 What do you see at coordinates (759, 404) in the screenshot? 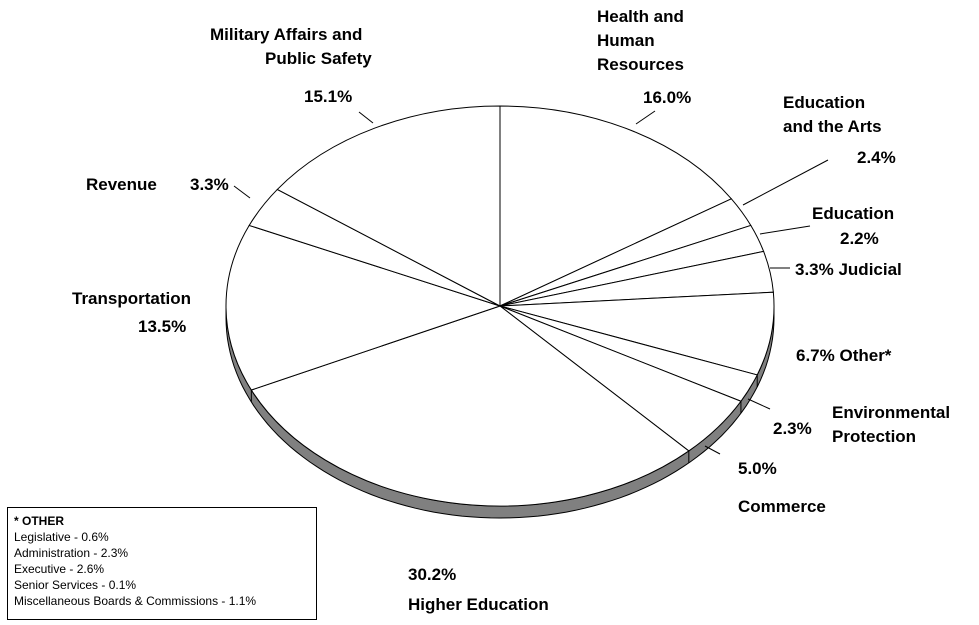
I see `leader-line-environmental` at bounding box center [759, 404].